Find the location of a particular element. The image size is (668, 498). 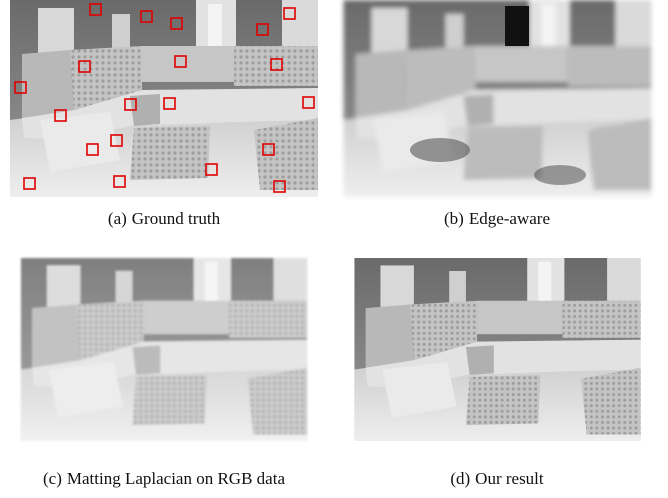

caption-label: (b) is located at coordinates (454, 218).